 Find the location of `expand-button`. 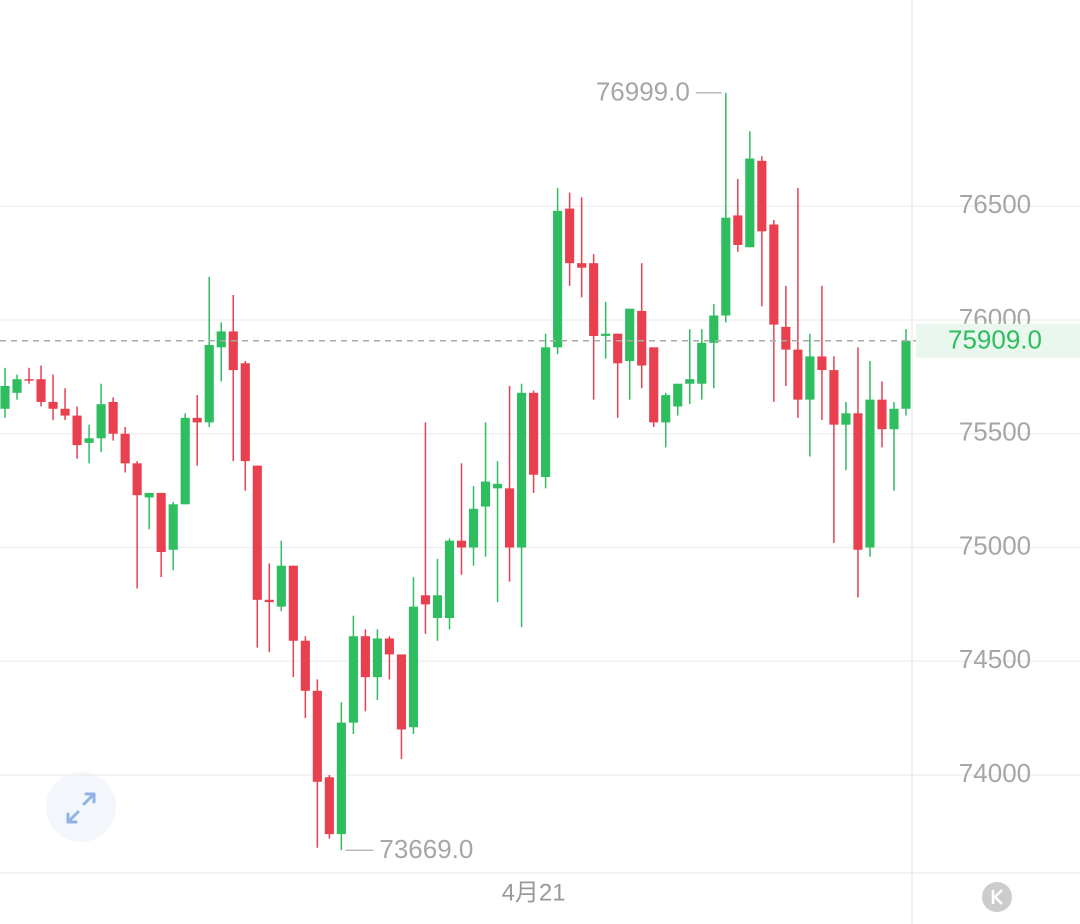

expand-button is located at coordinates (81, 807).